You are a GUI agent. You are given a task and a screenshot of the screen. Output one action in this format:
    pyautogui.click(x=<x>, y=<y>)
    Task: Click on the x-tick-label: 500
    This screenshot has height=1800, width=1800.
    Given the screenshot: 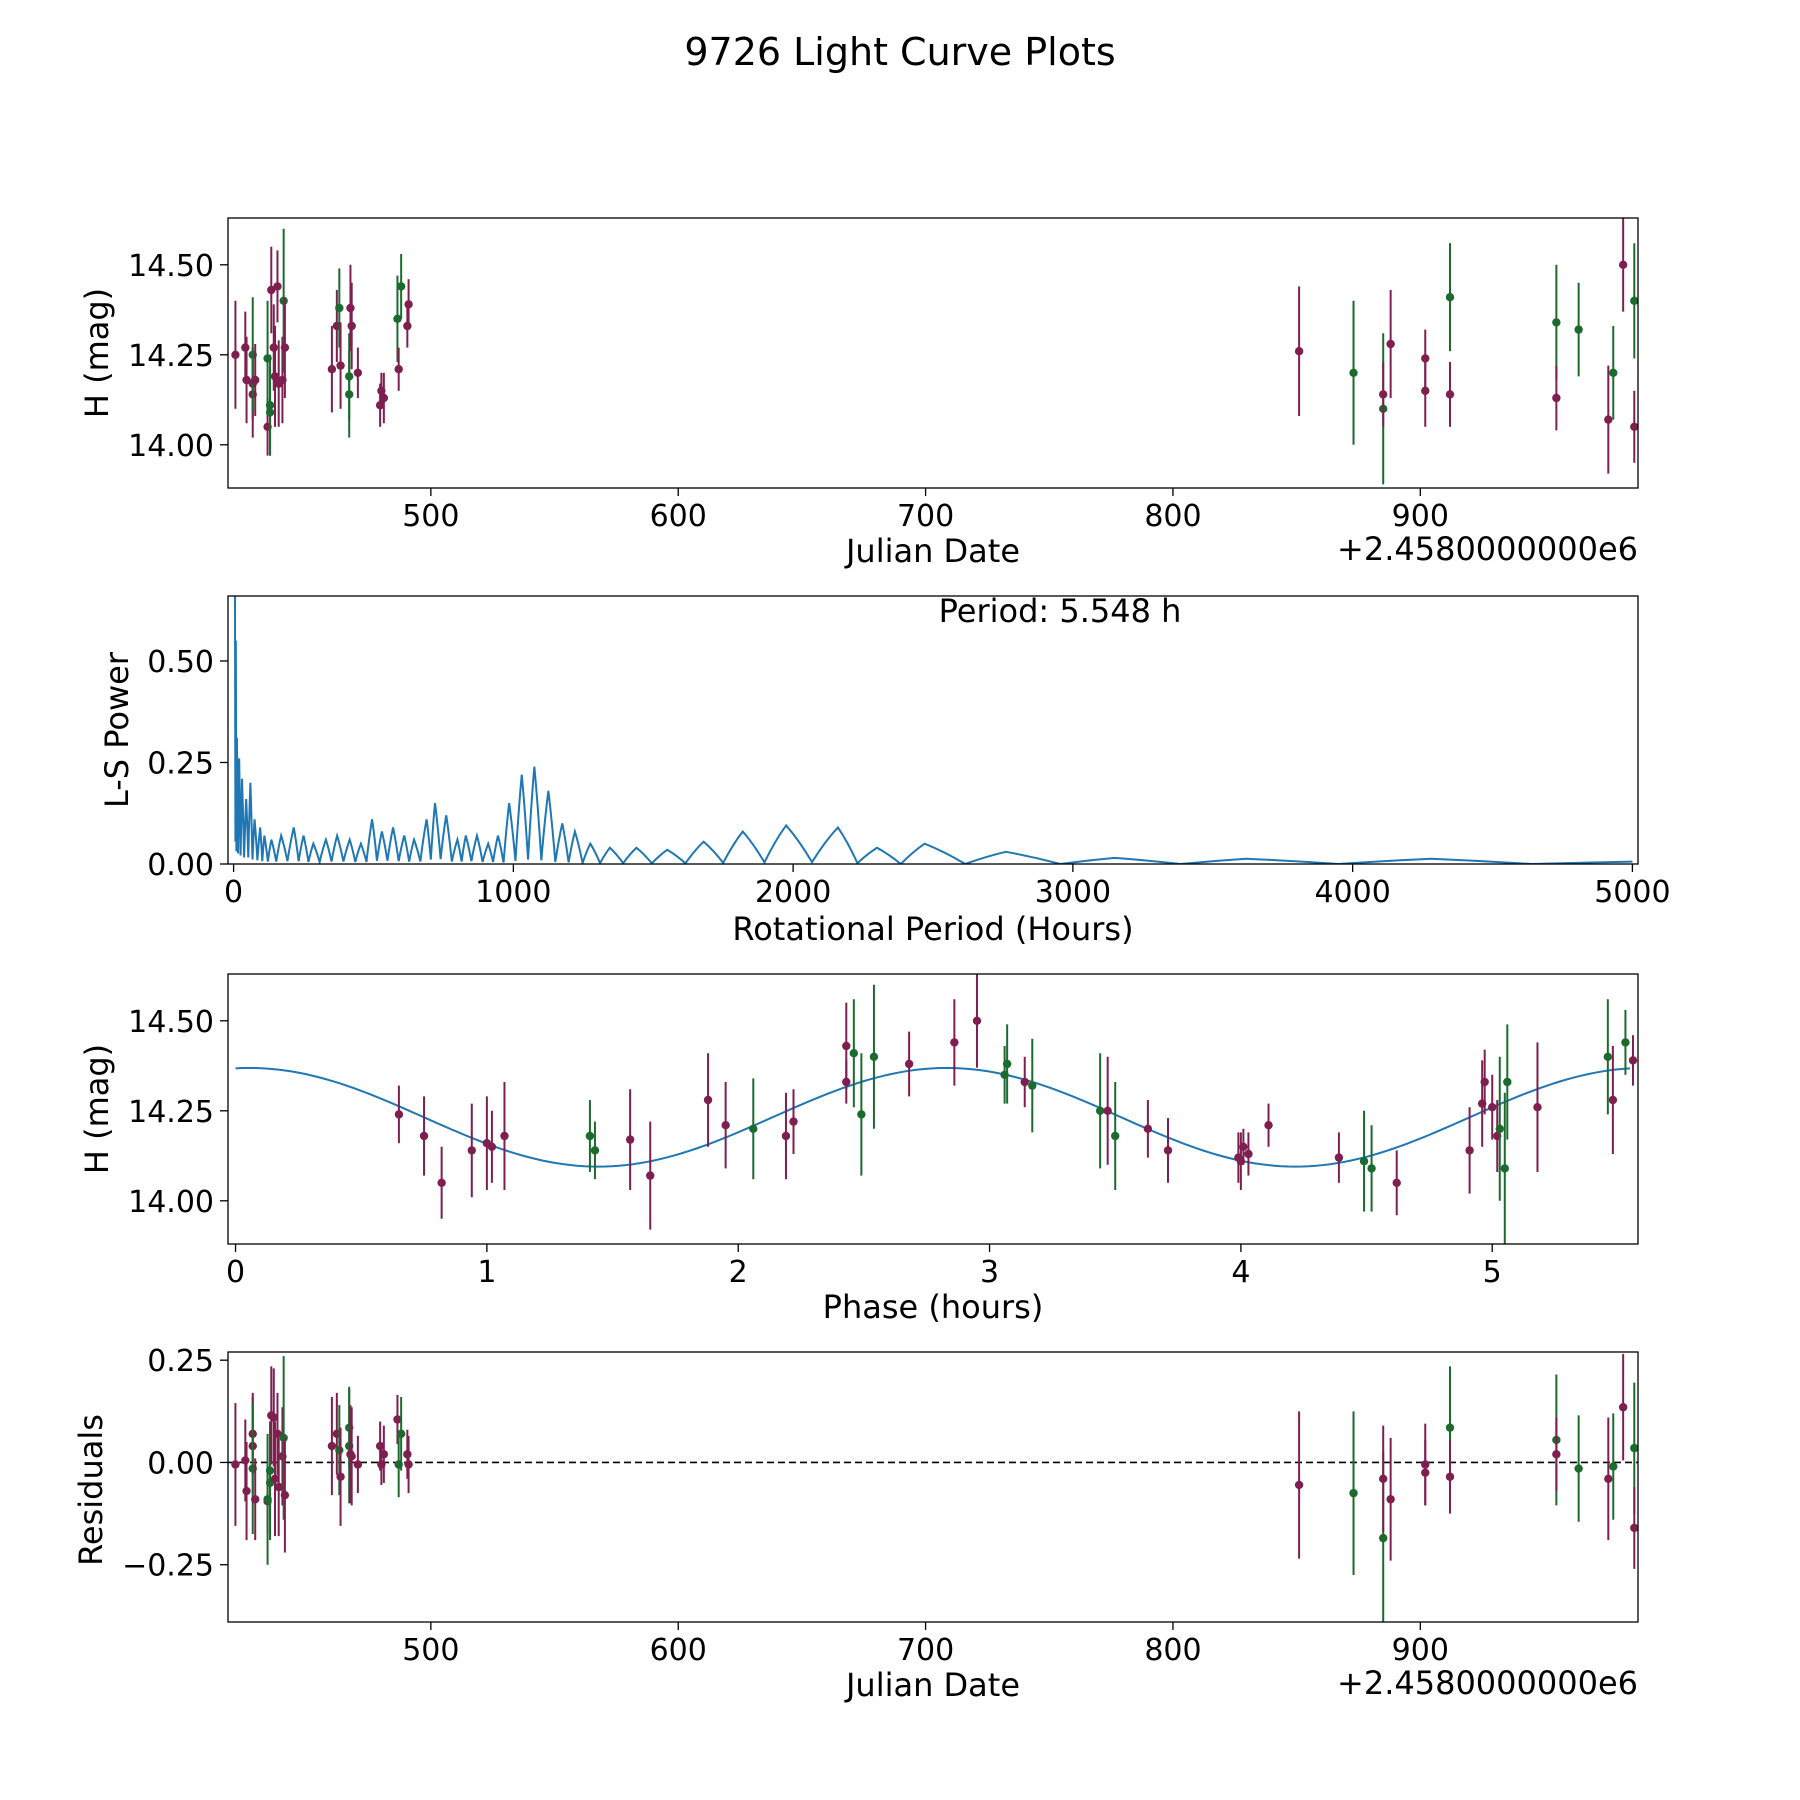 What is the action you would take?
    pyautogui.click(x=430, y=1650)
    